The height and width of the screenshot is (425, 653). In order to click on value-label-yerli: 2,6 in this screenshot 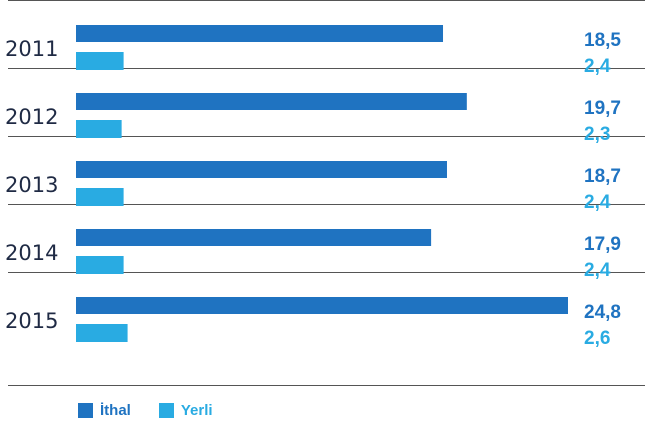, I will do `click(597, 338)`.